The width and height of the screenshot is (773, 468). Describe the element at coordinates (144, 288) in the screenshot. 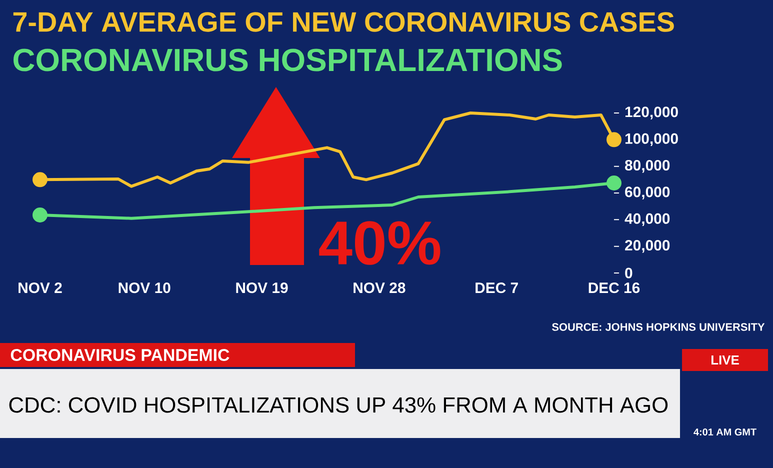

I see `x-tick-label: NOV 10` at that location.